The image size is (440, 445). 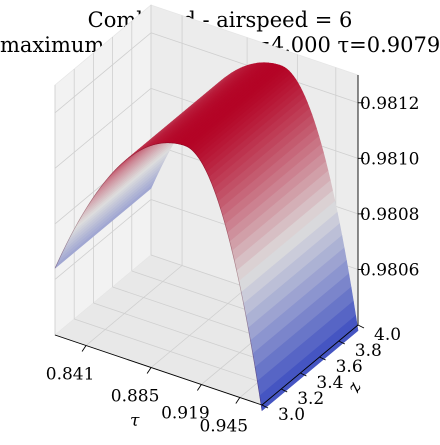 What do you see at coordinates (135, 397) in the screenshot?
I see `x-tick-label: 0.885` at bounding box center [135, 397].